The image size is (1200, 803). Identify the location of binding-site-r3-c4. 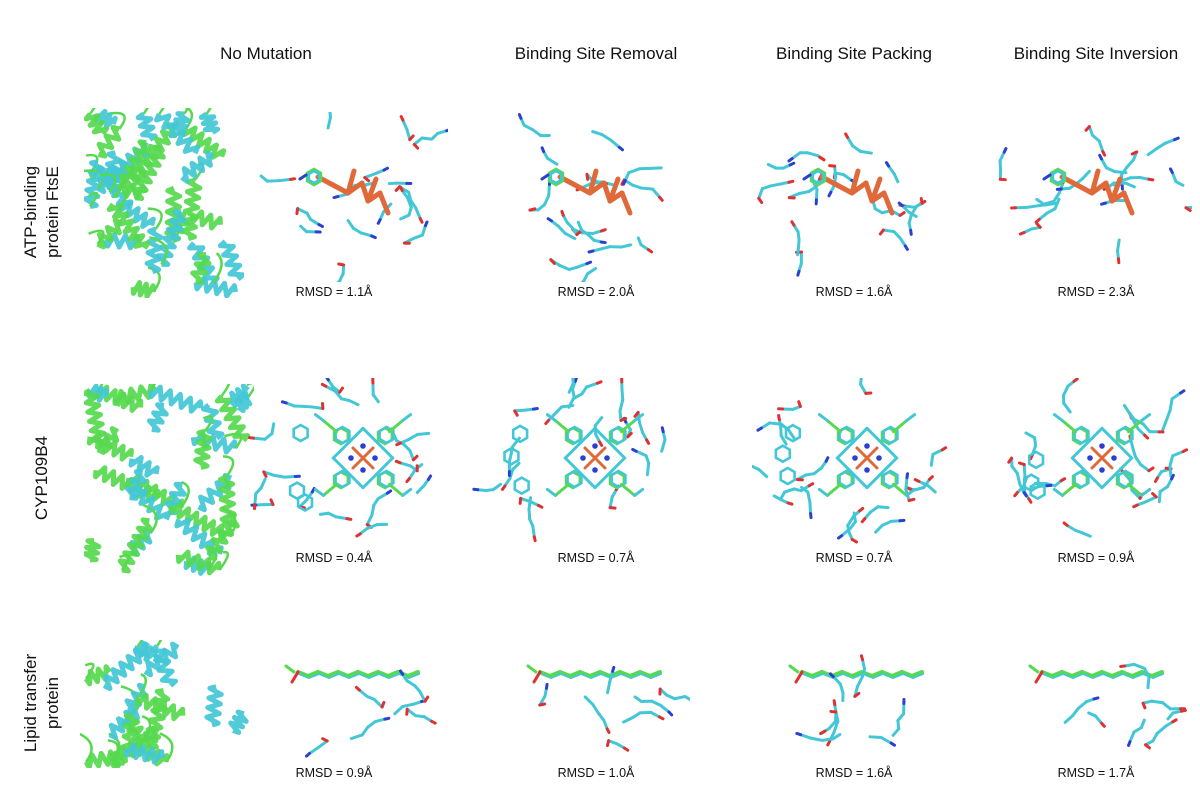
(1092, 705).